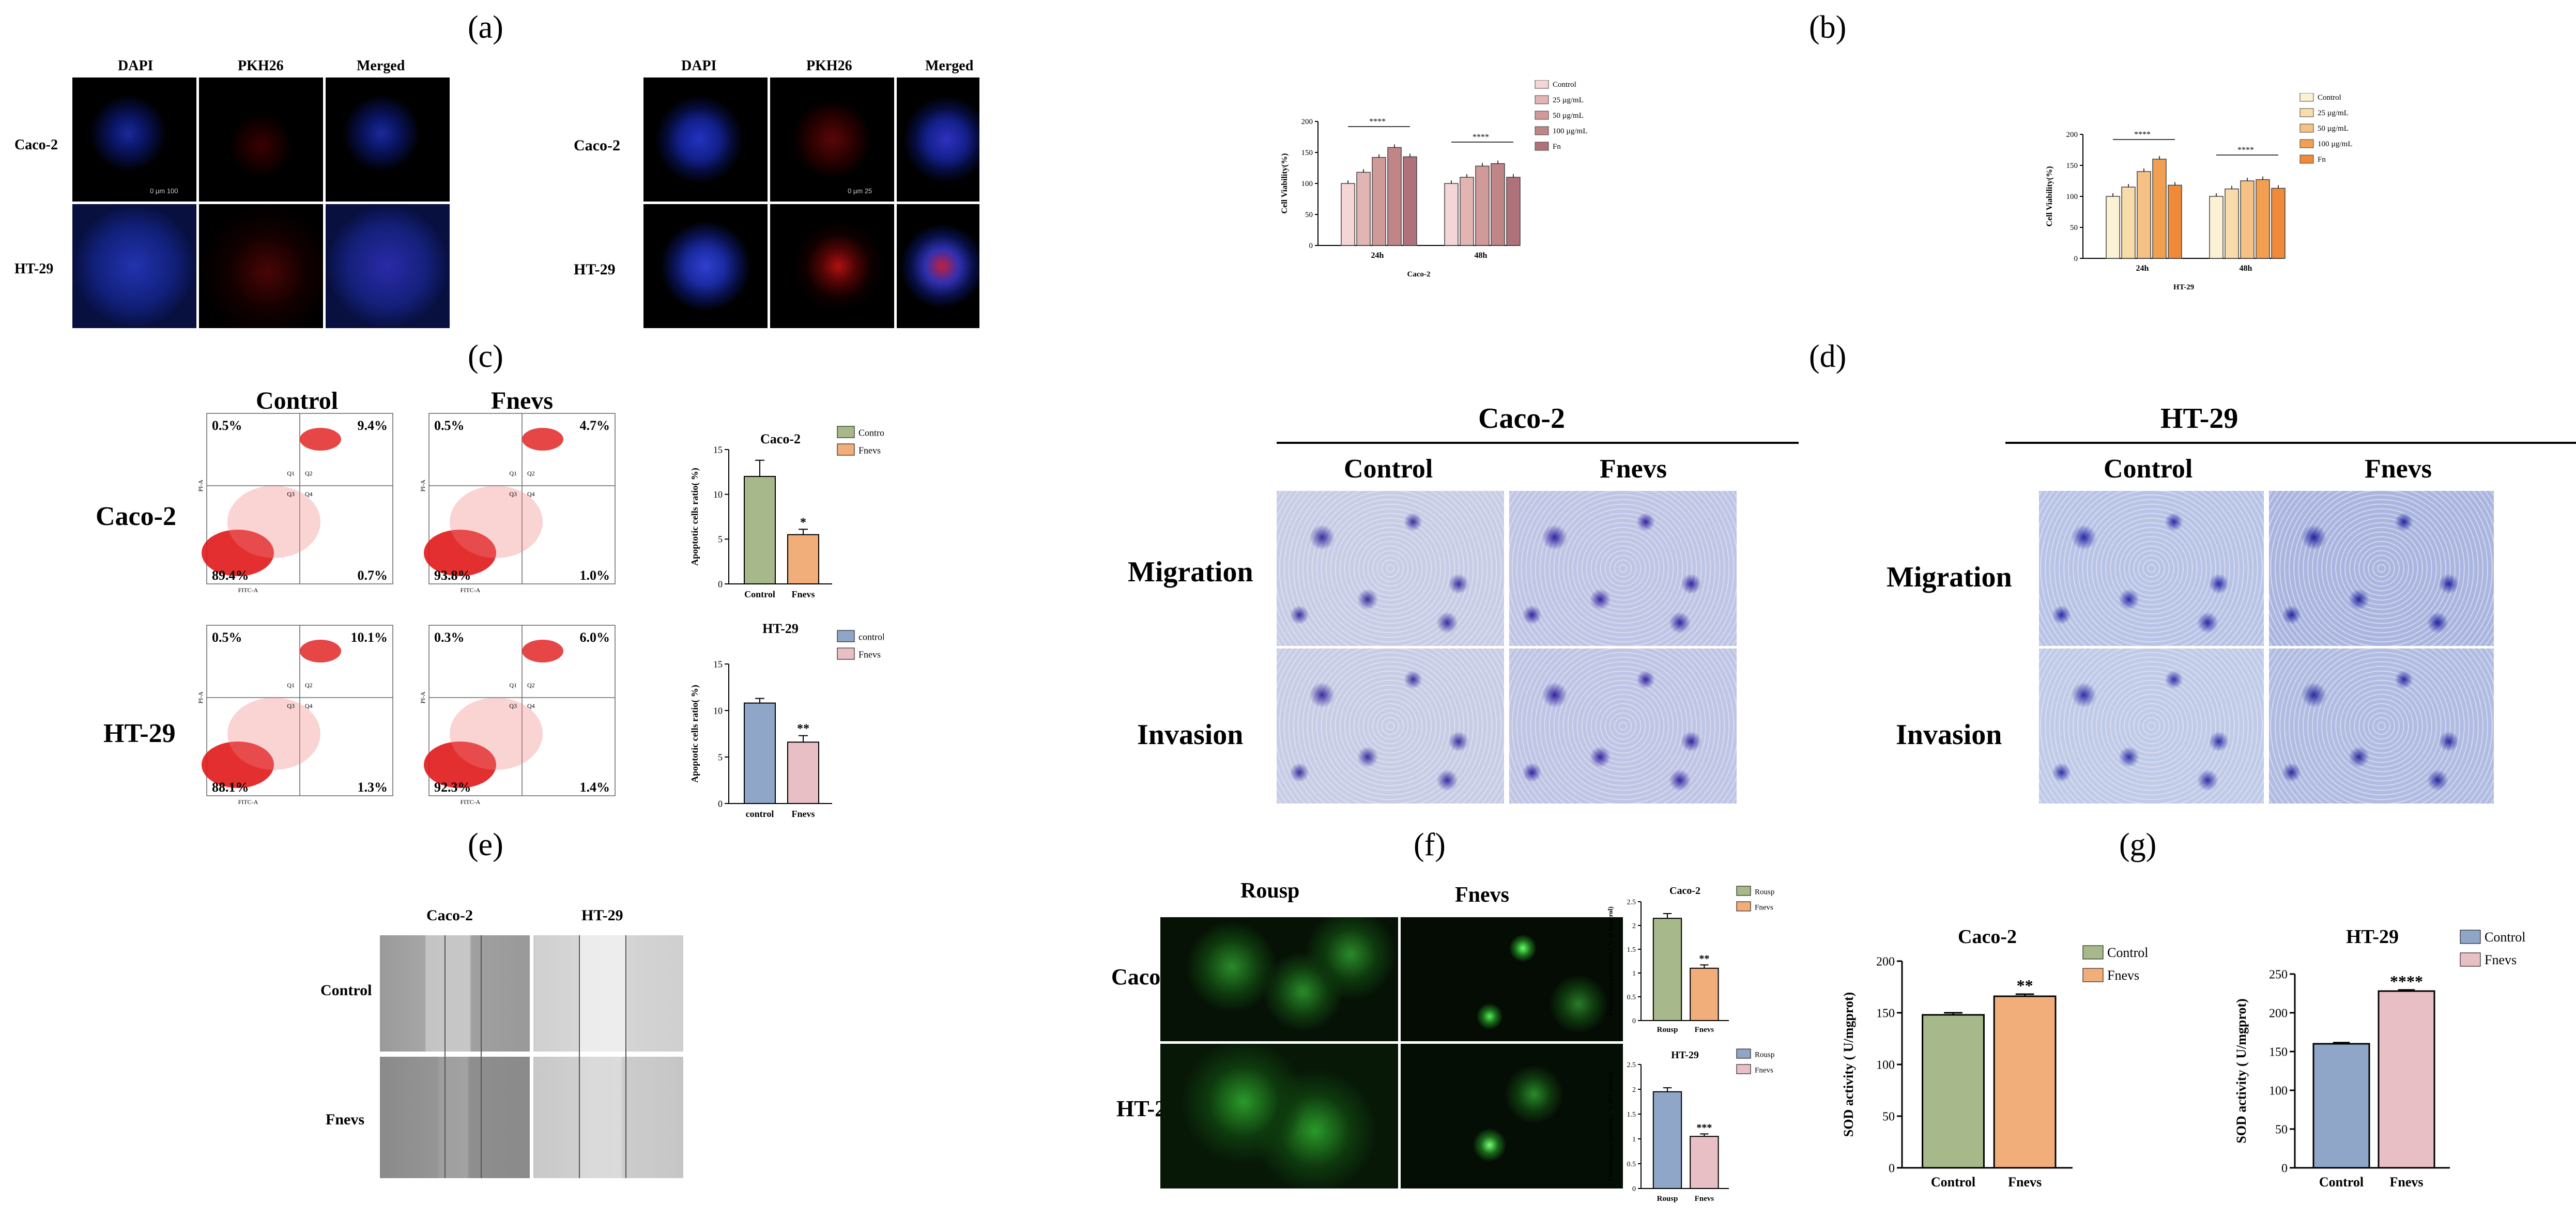 The height and width of the screenshot is (1220, 2576). Describe the element at coordinates (1668, 1030) in the screenshot. I see `x-tick-label: Rousp` at that location.